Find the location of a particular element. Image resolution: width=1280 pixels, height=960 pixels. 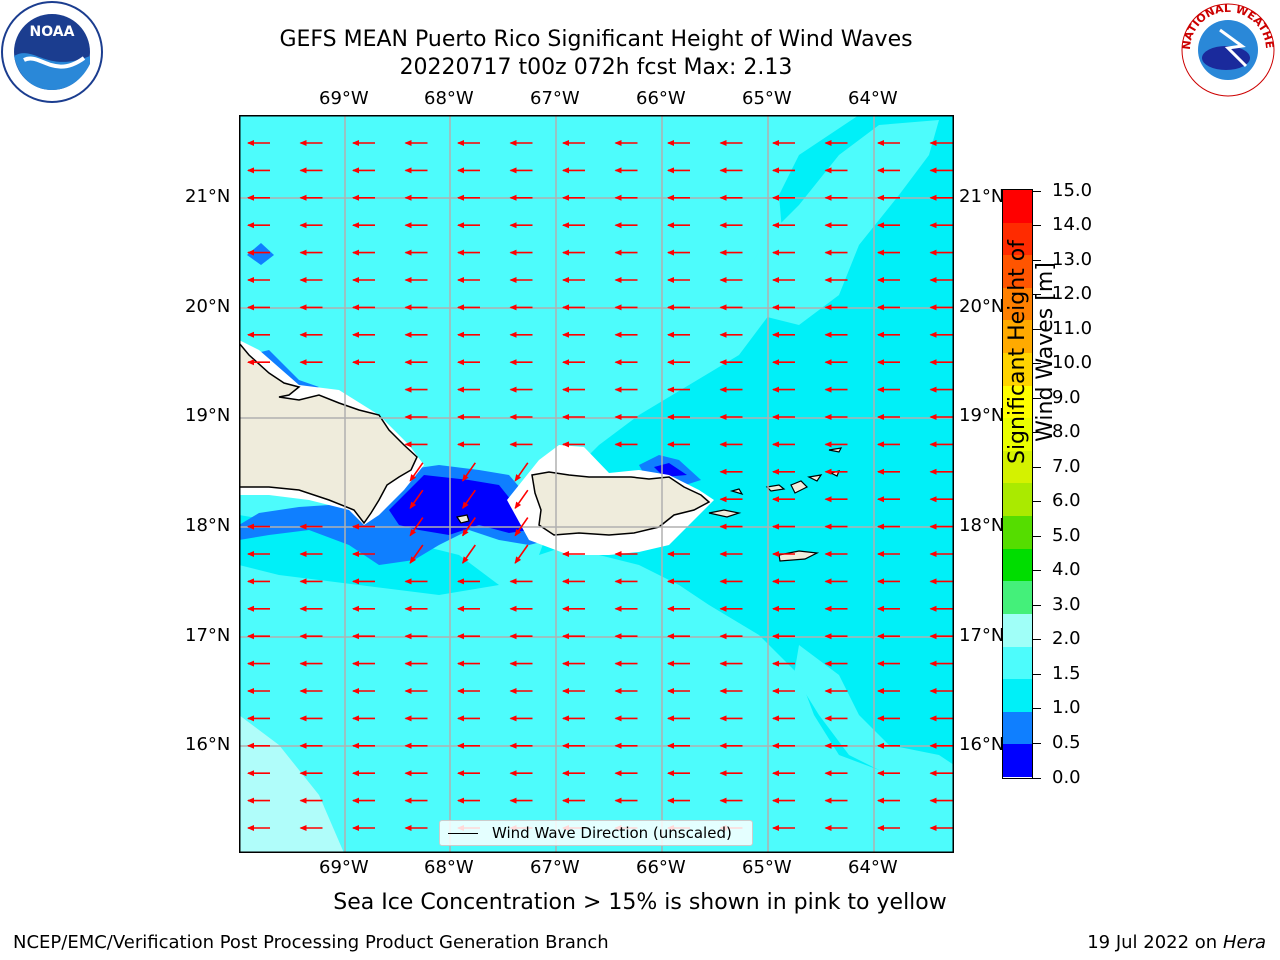

land-hispaniola is located at coordinates (328, 433).